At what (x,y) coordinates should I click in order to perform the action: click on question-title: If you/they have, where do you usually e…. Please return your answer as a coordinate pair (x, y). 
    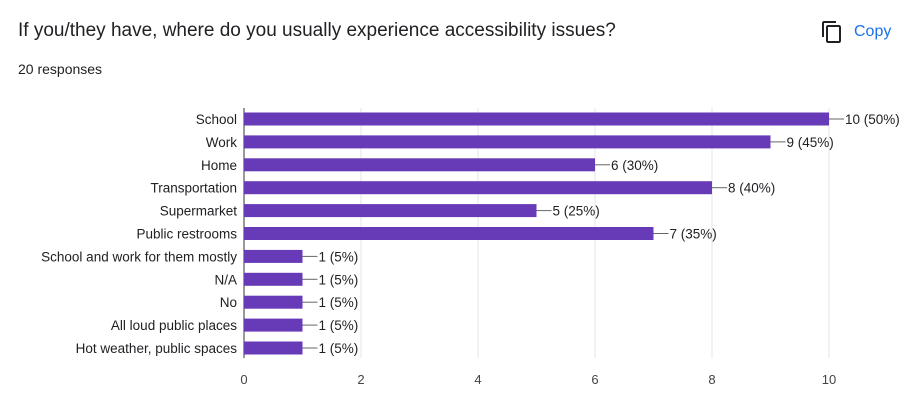
    Looking at the image, I should click on (317, 30).